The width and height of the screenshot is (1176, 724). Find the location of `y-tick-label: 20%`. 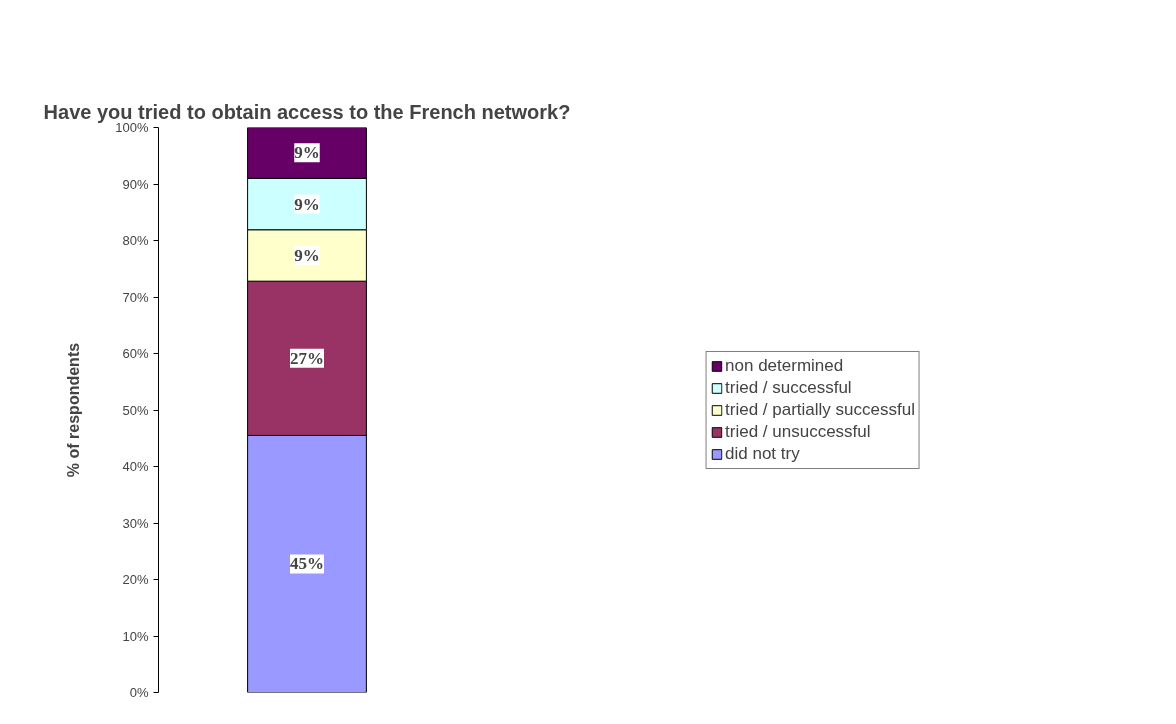

y-tick-label: 20% is located at coordinates (135, 579).